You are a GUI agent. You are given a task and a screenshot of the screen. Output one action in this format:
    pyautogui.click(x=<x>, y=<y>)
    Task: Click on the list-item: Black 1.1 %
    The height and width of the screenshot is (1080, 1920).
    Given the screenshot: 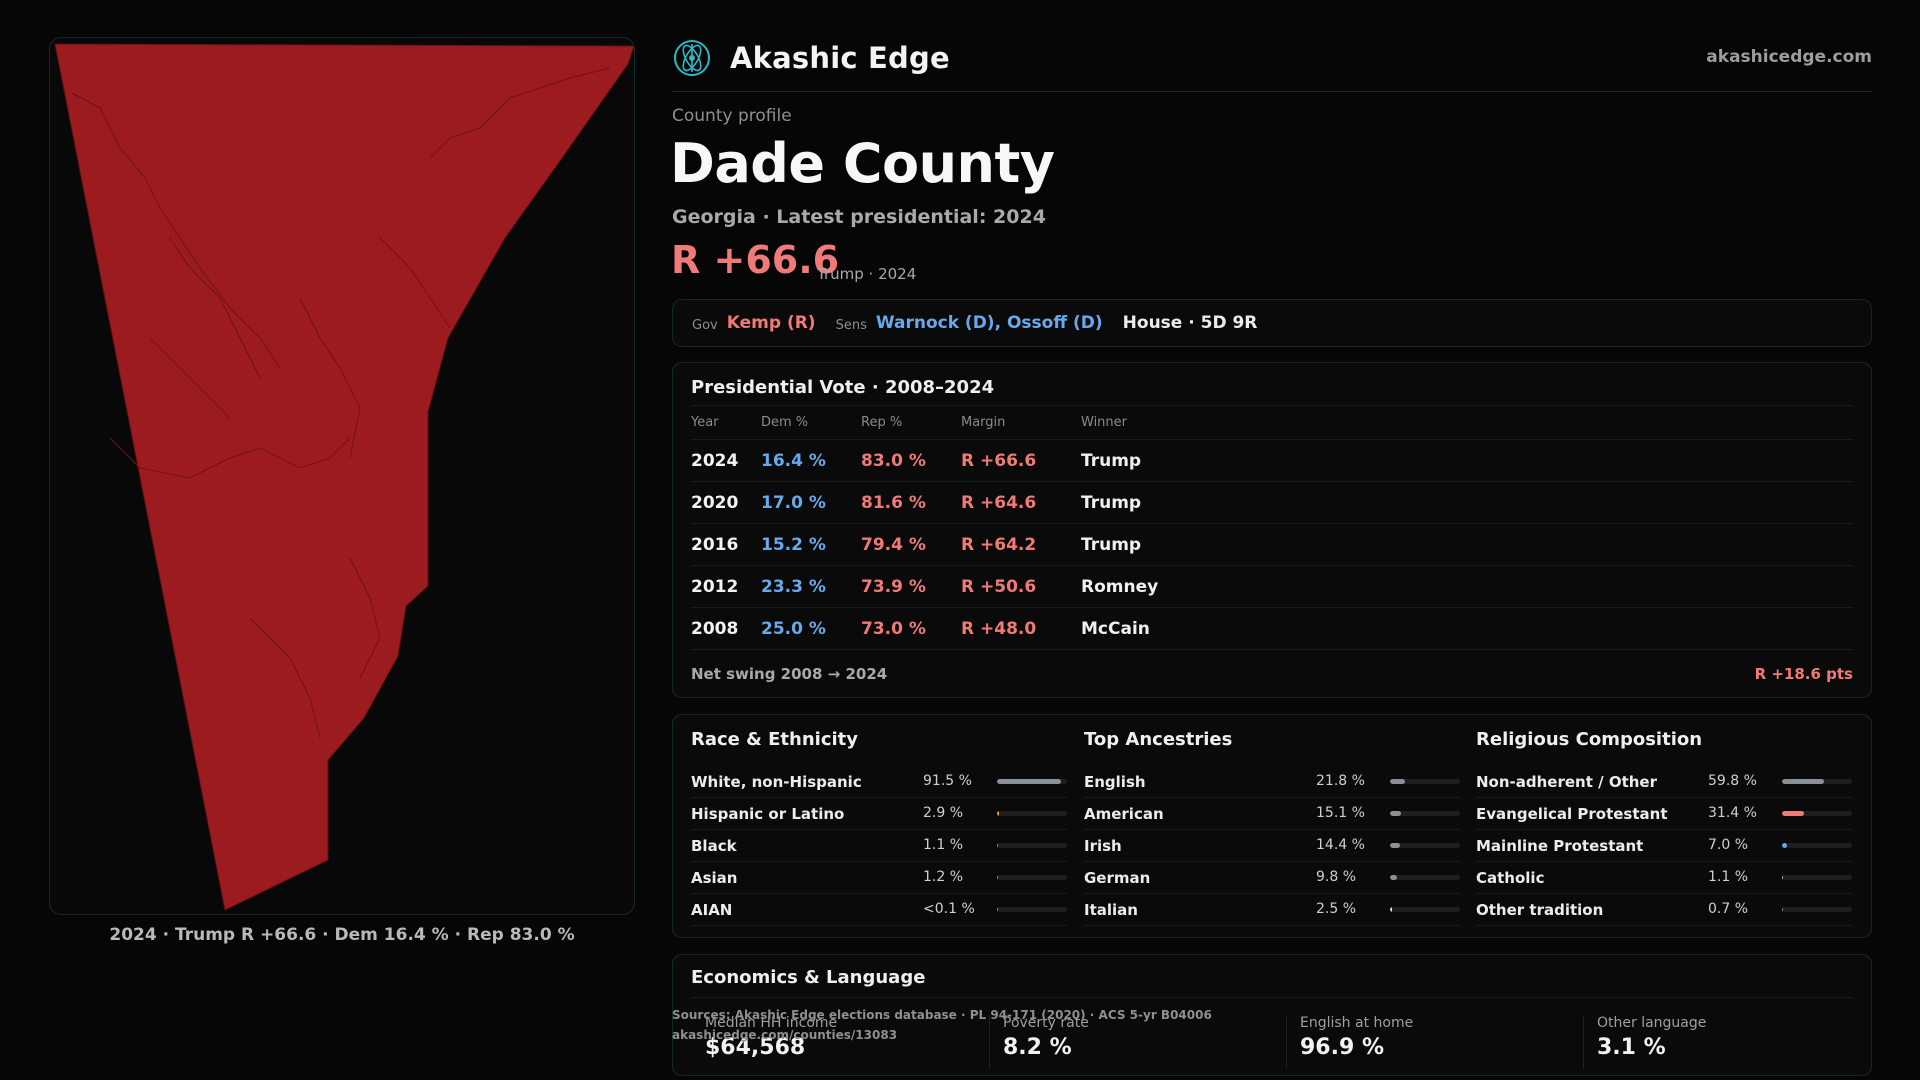 What is the action you would take?
    pyautogui.click(x=879, y=846)
    